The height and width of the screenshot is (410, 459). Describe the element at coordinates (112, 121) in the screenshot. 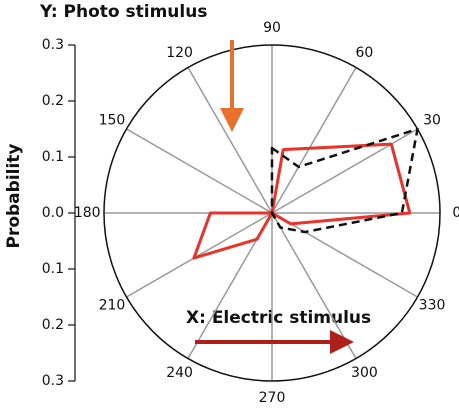

I see `angle-label: 150` at that location.